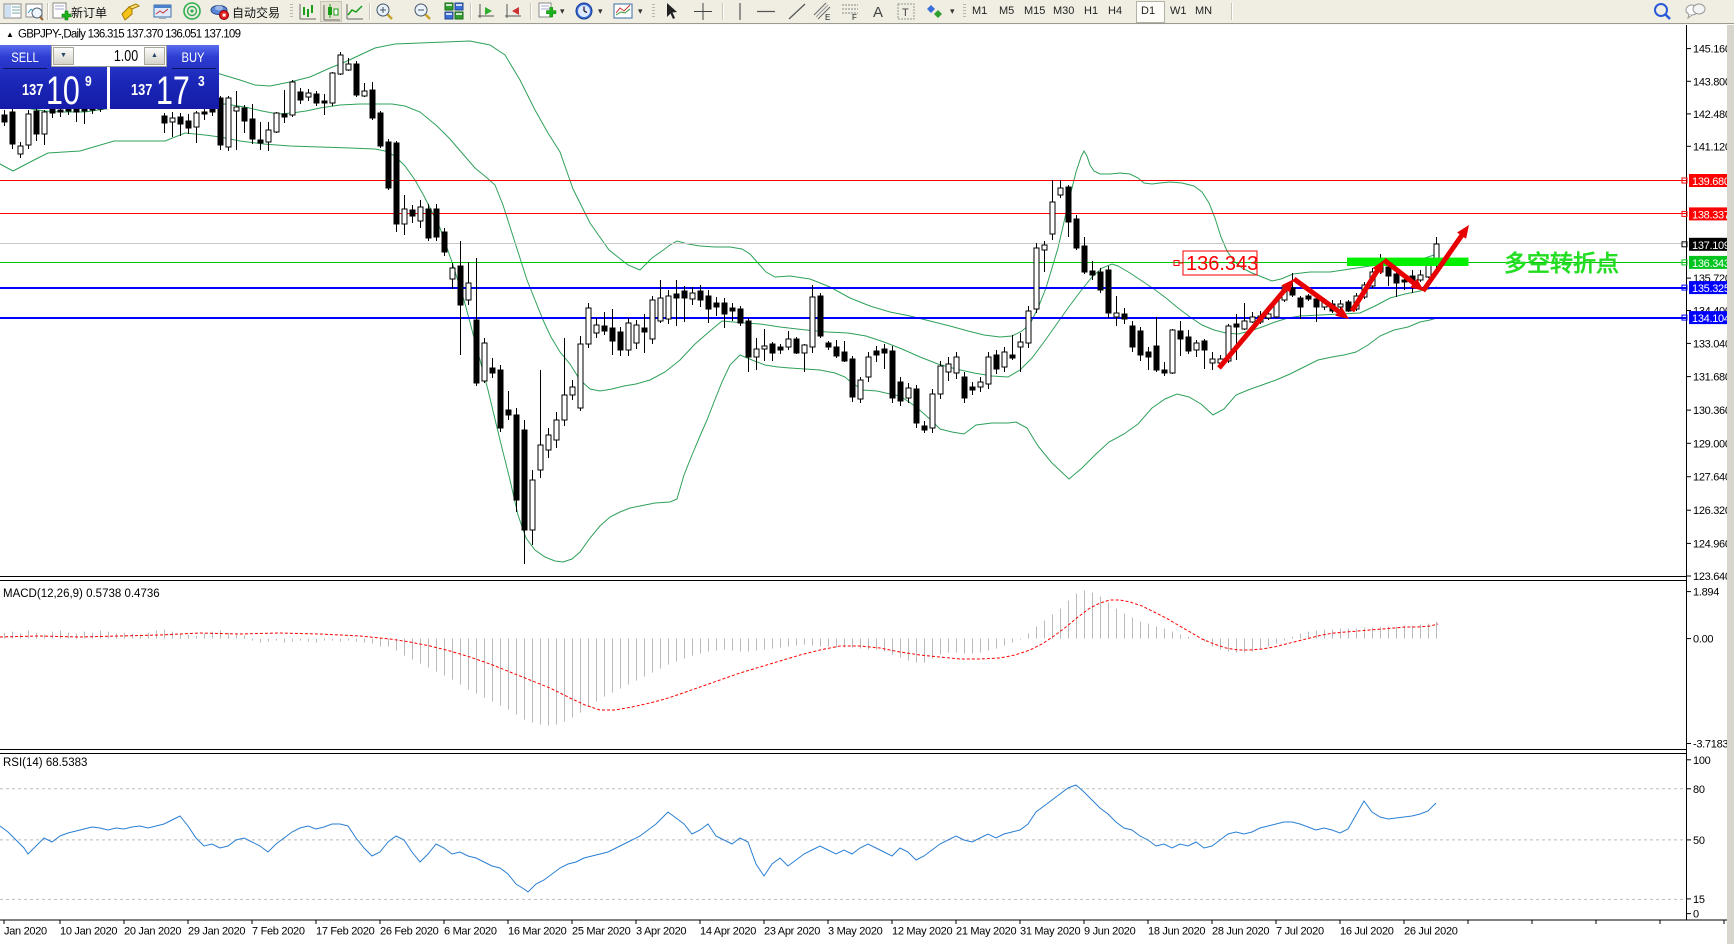 The height and width of the screenshot is (944, 1734). I want to click on svg-text: 1.894, so click(1706, 593).